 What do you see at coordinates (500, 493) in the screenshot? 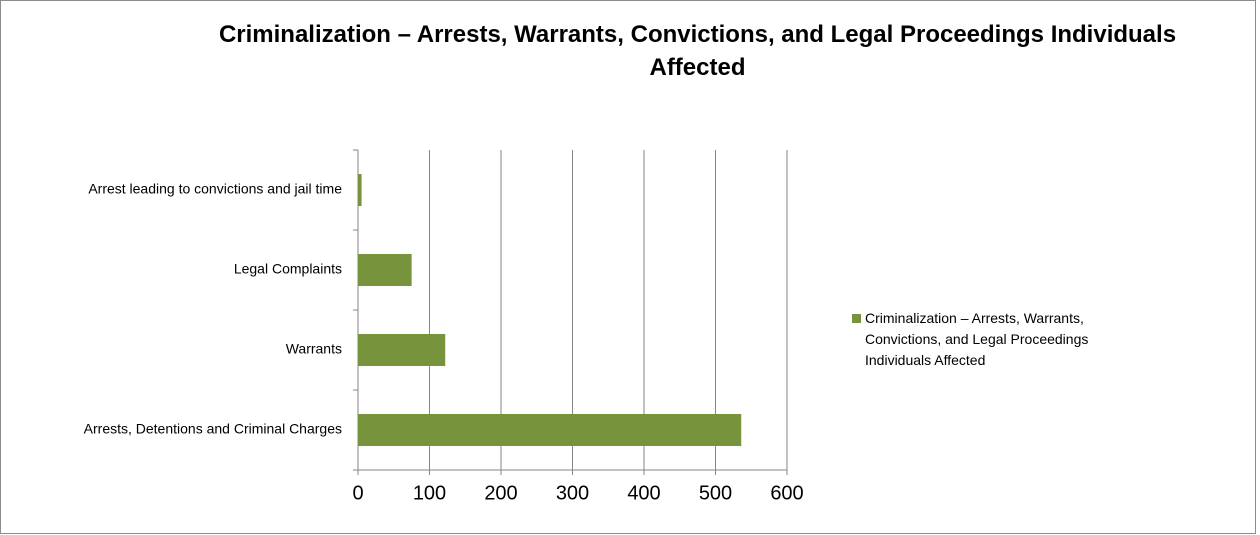
I see `x-tick-label: 200` at bounding box center [500, 493].